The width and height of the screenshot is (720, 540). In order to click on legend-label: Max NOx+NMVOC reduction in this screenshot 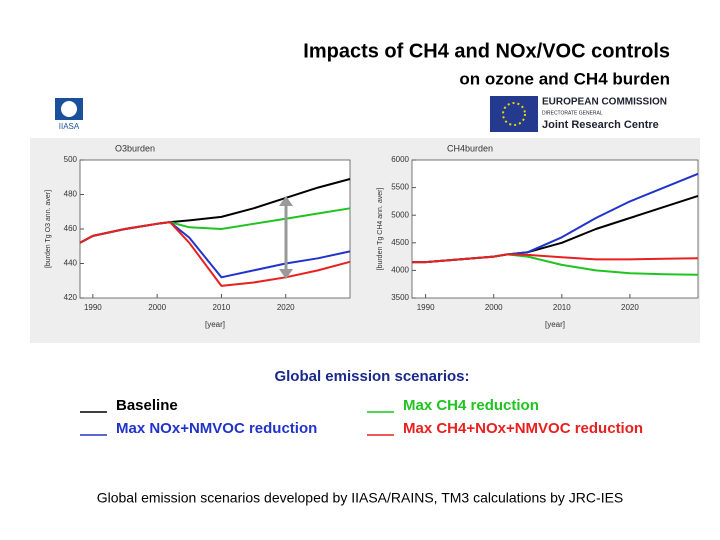, I will do `click(216, 428)`.